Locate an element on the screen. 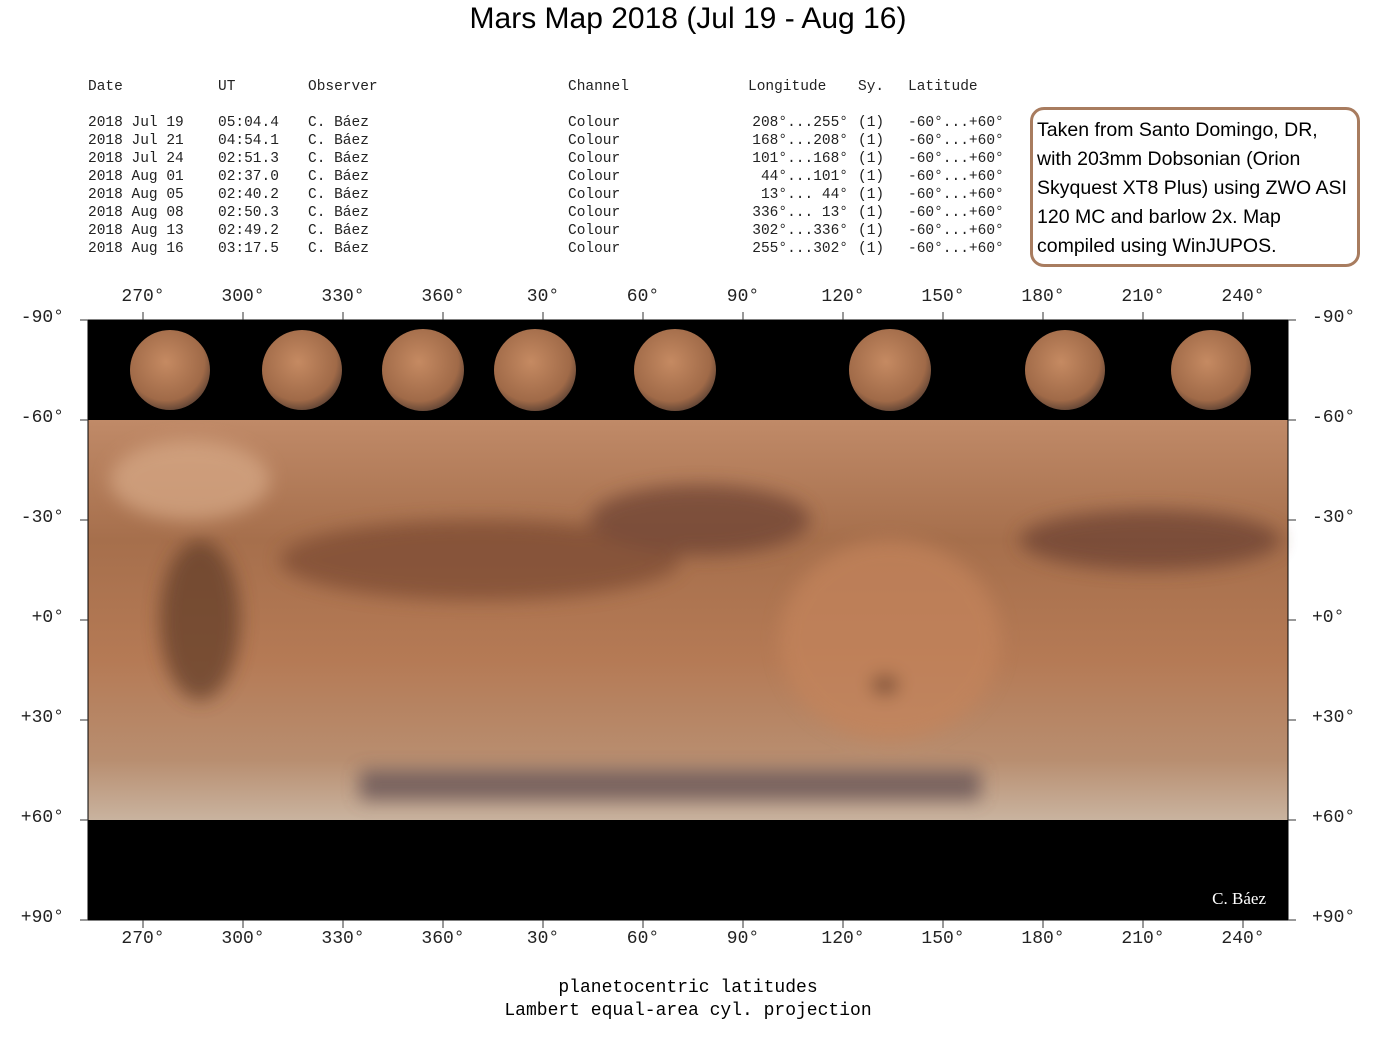  table-cell: 44°...101° is located at coordinates (800, 177).